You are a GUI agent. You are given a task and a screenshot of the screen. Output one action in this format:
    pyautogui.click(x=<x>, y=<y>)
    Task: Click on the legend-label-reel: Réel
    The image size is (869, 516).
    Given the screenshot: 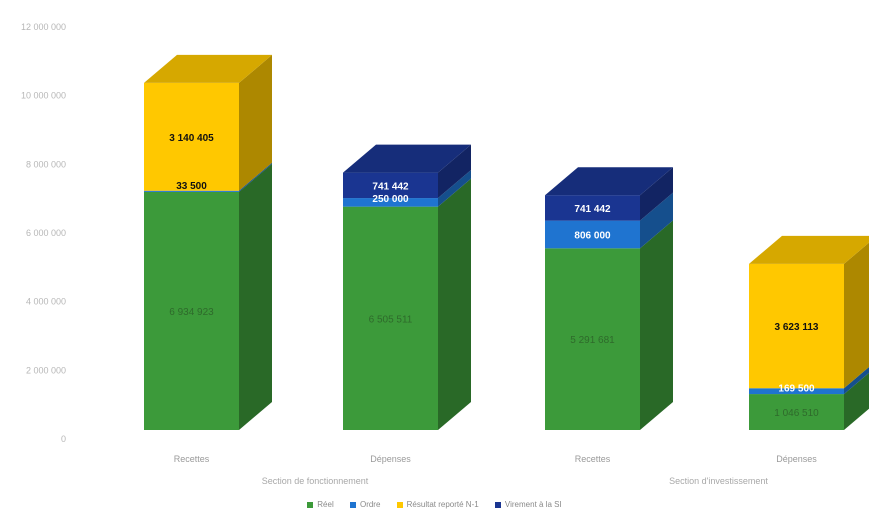 What is the action you would take?
    pyautogui.click(x=325, y=504)
    